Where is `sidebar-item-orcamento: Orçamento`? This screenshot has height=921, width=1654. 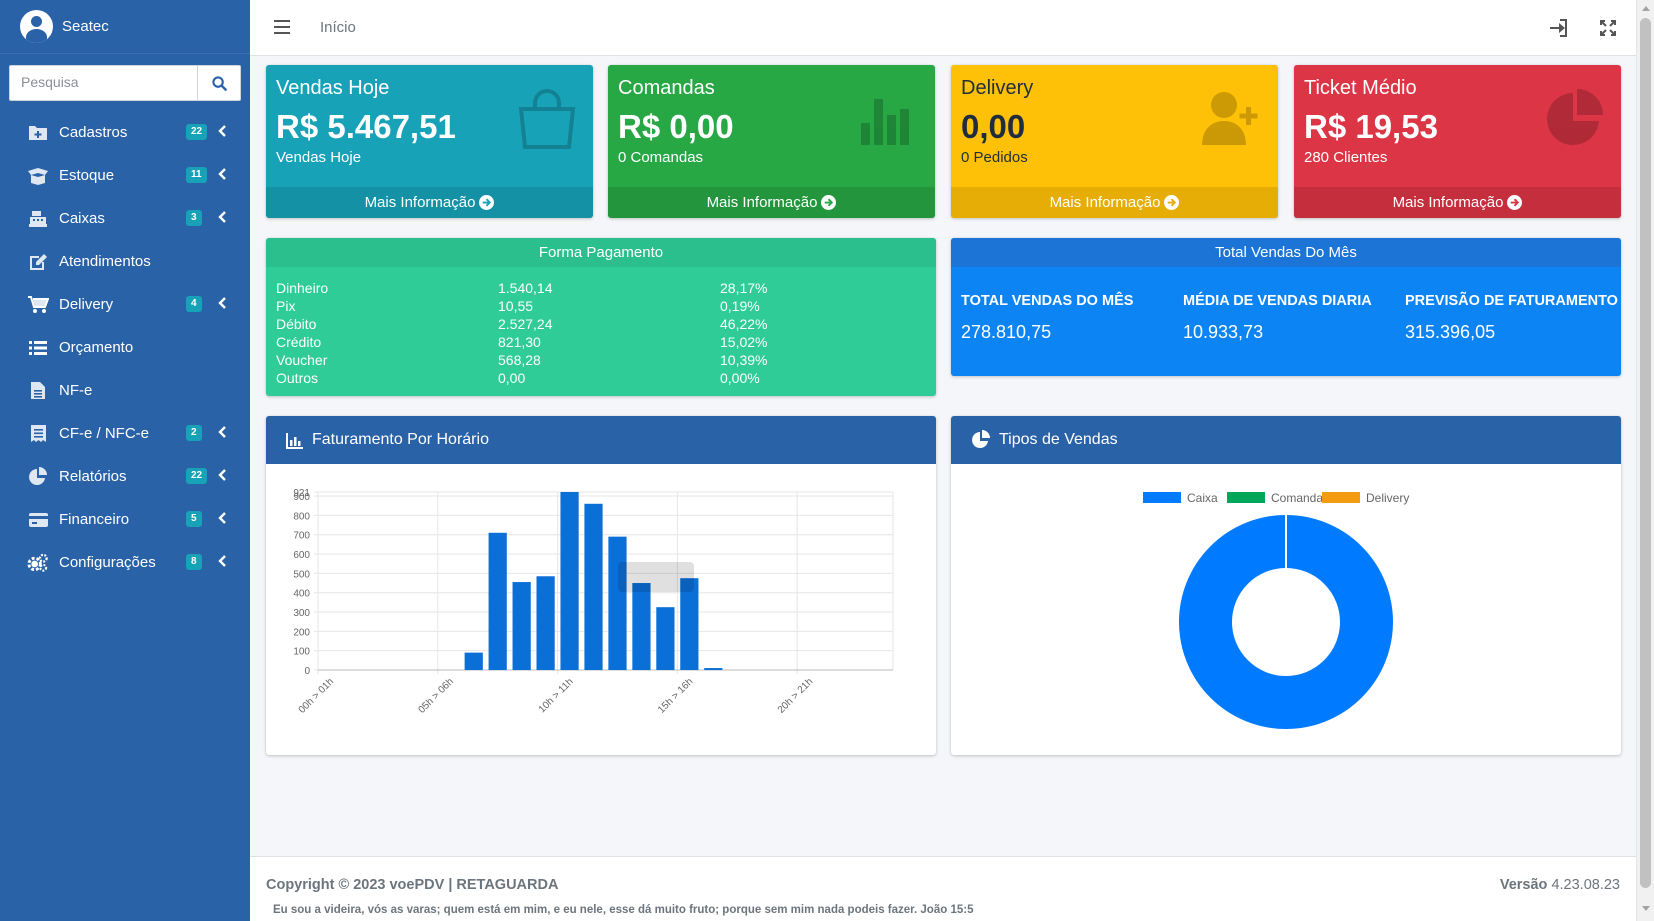 sidebar-item-orcamento: Orçamento is located at coordinates (125, 347).